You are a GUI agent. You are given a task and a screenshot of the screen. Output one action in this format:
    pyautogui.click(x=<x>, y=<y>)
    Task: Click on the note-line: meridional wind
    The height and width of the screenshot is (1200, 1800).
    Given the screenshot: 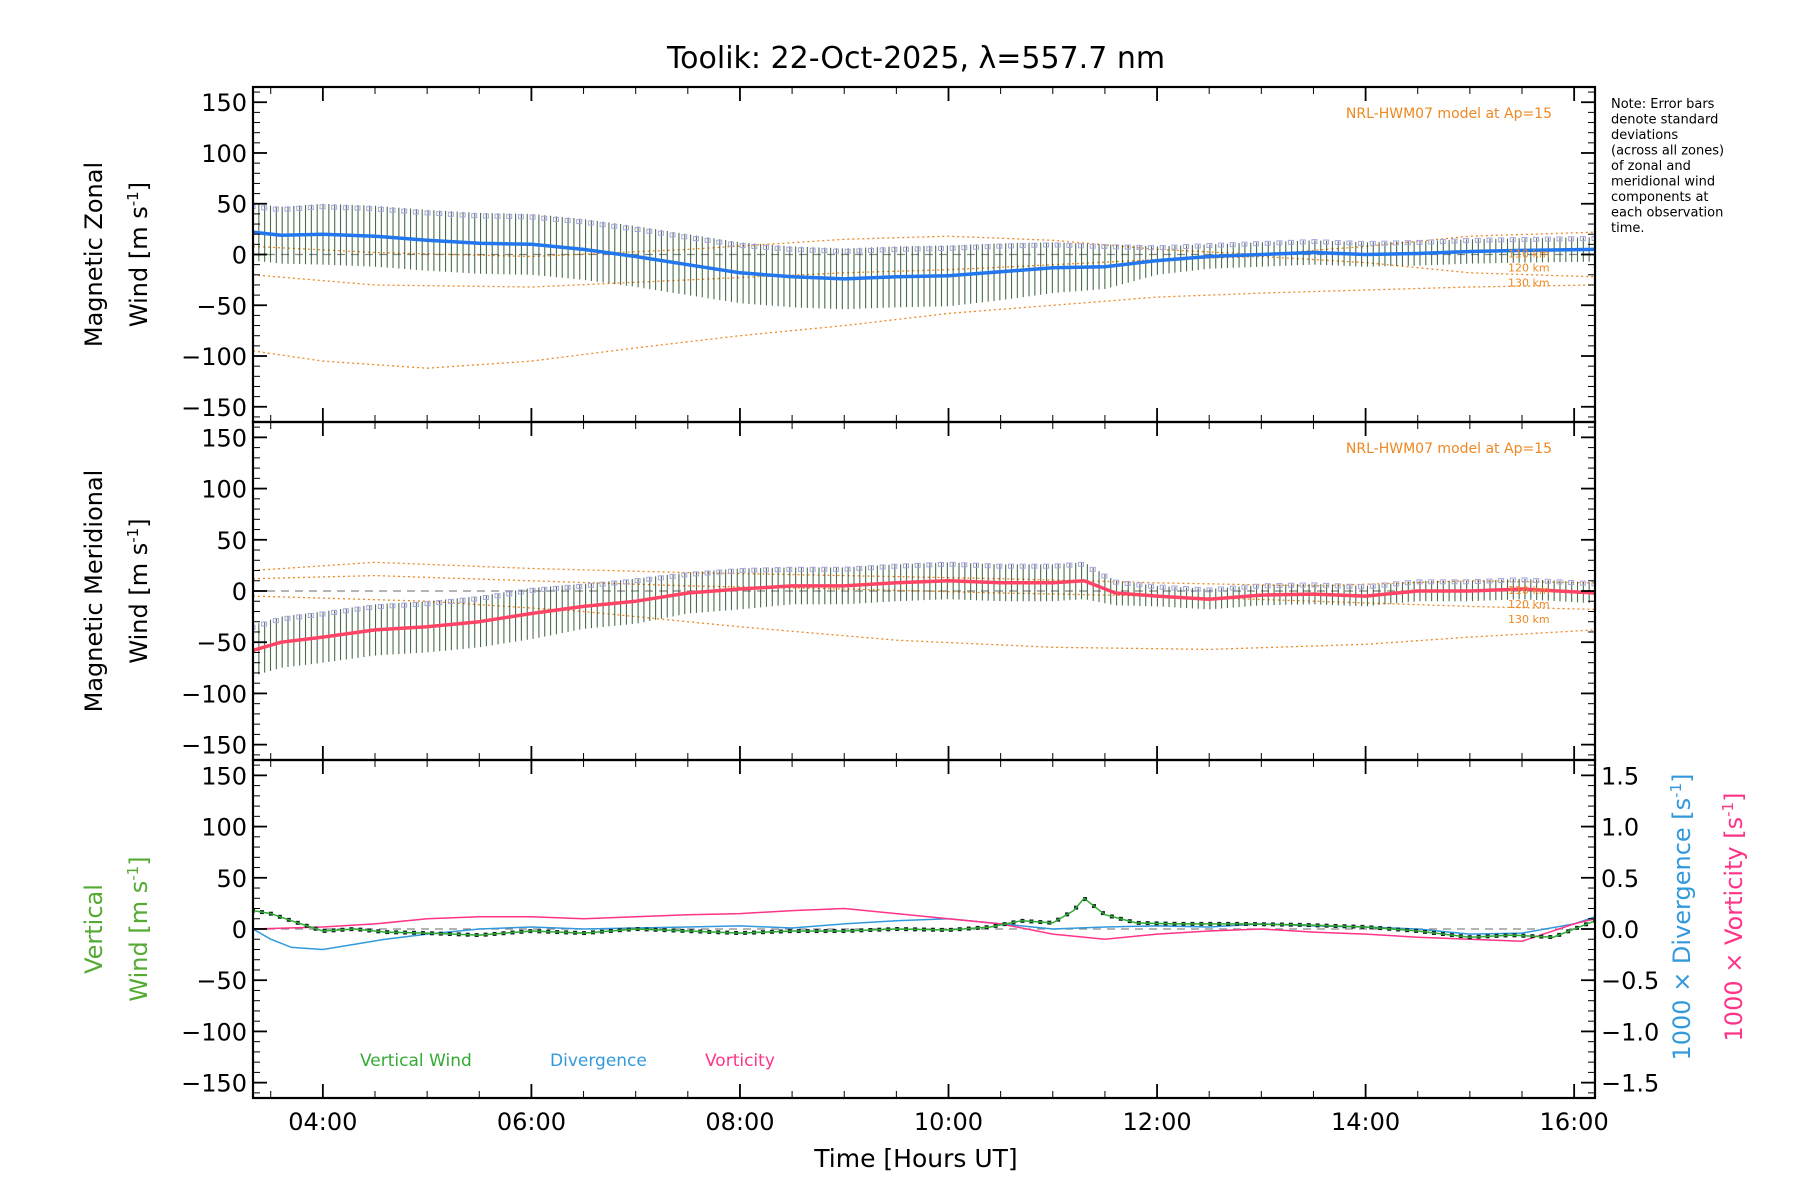 What is the action you would take?
    pyautogui.click(x=1663, y=182)
    